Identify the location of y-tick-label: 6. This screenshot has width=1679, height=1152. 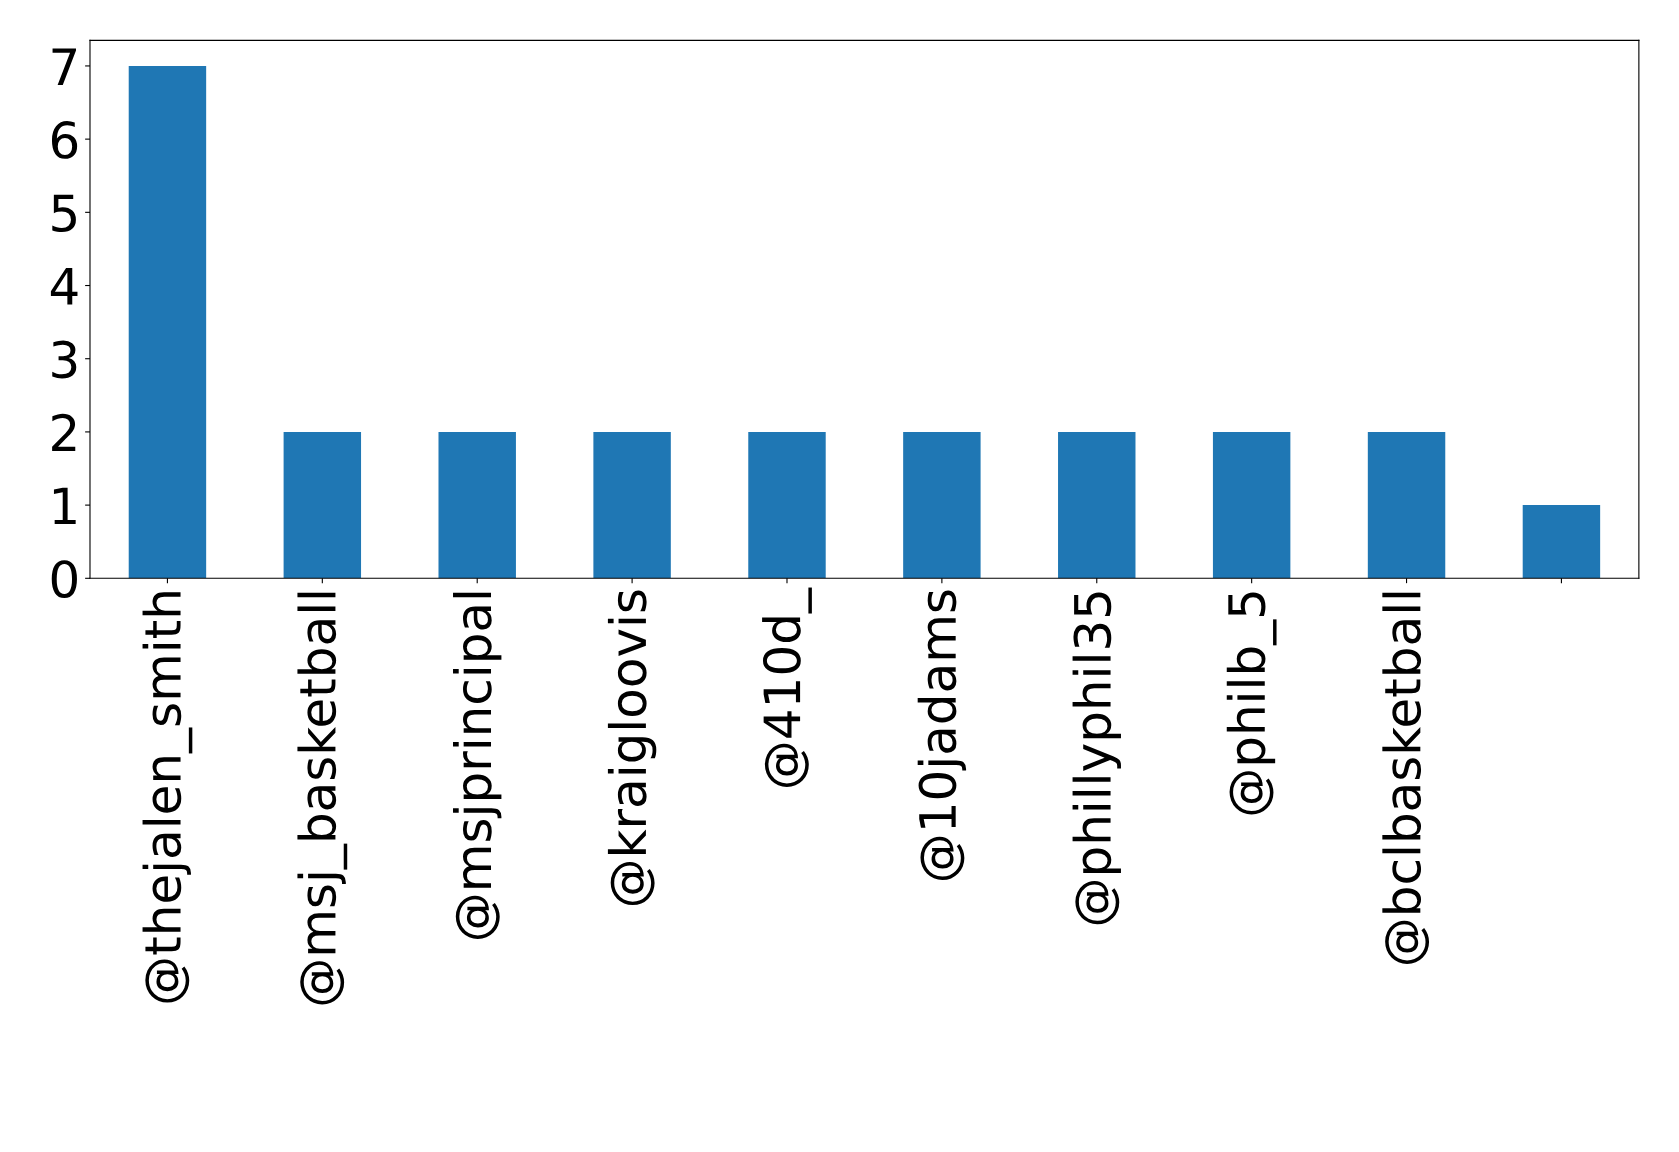
(64, 140).